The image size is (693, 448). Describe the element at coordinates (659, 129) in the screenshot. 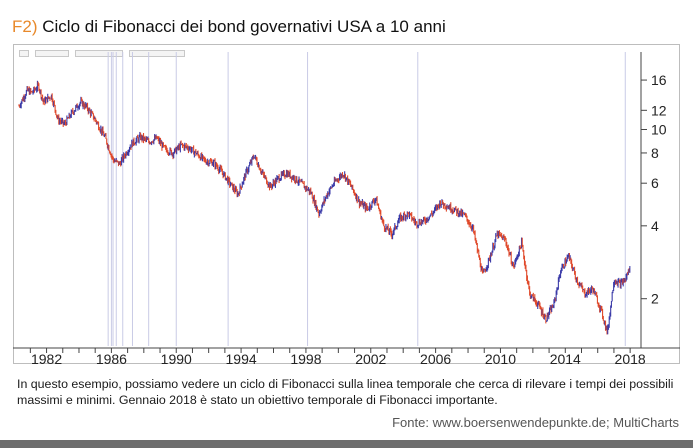

I see `y-tick-label: 10` at that location.